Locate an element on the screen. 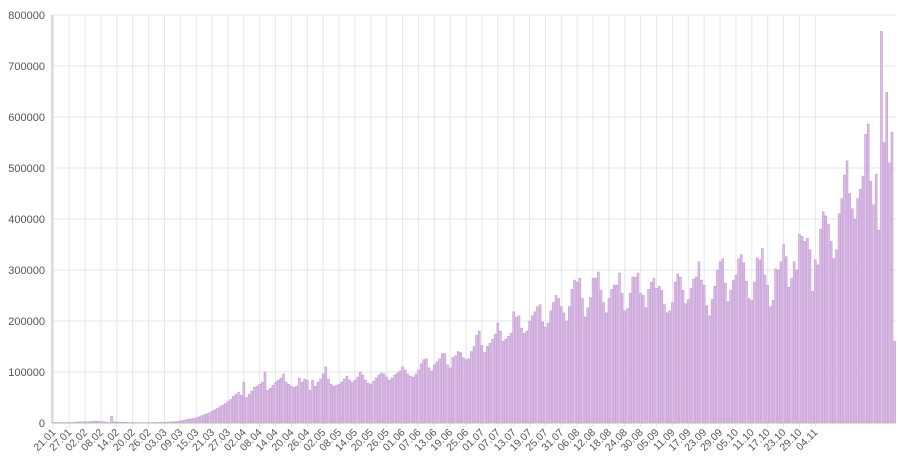 The width and height of the screenshot is (920, 471). y-tick-label: 200000 is located at coordinates (26, 322).